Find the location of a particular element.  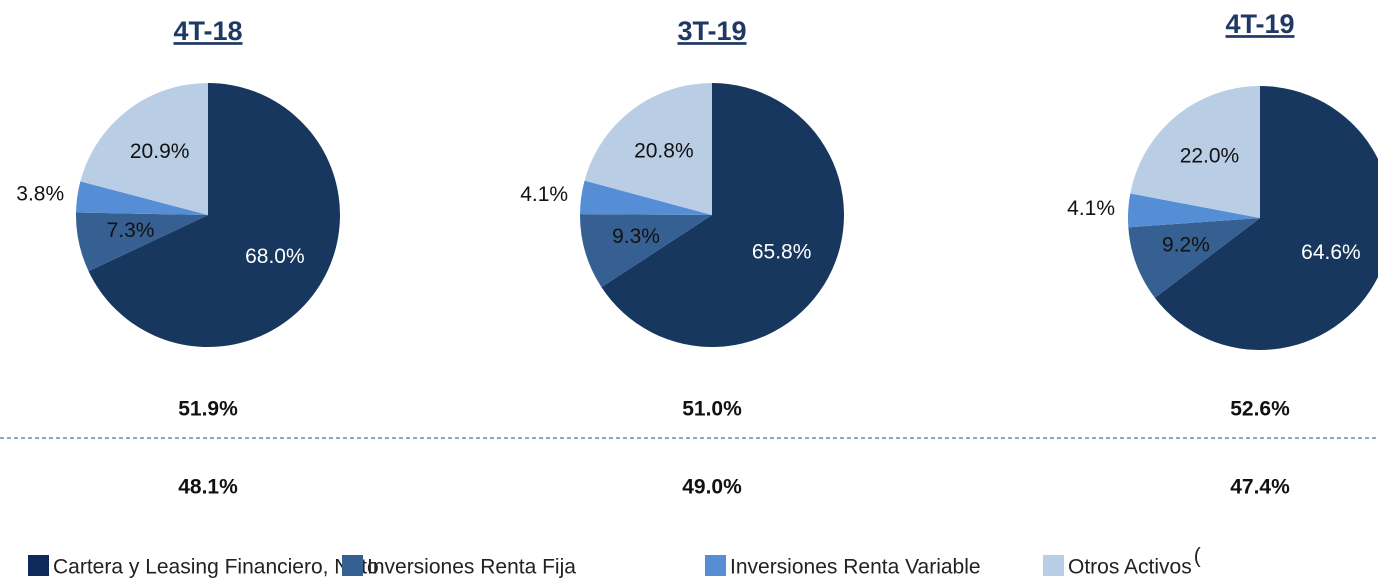

lower-value: 49.0% is located at coordinates (712, 487).